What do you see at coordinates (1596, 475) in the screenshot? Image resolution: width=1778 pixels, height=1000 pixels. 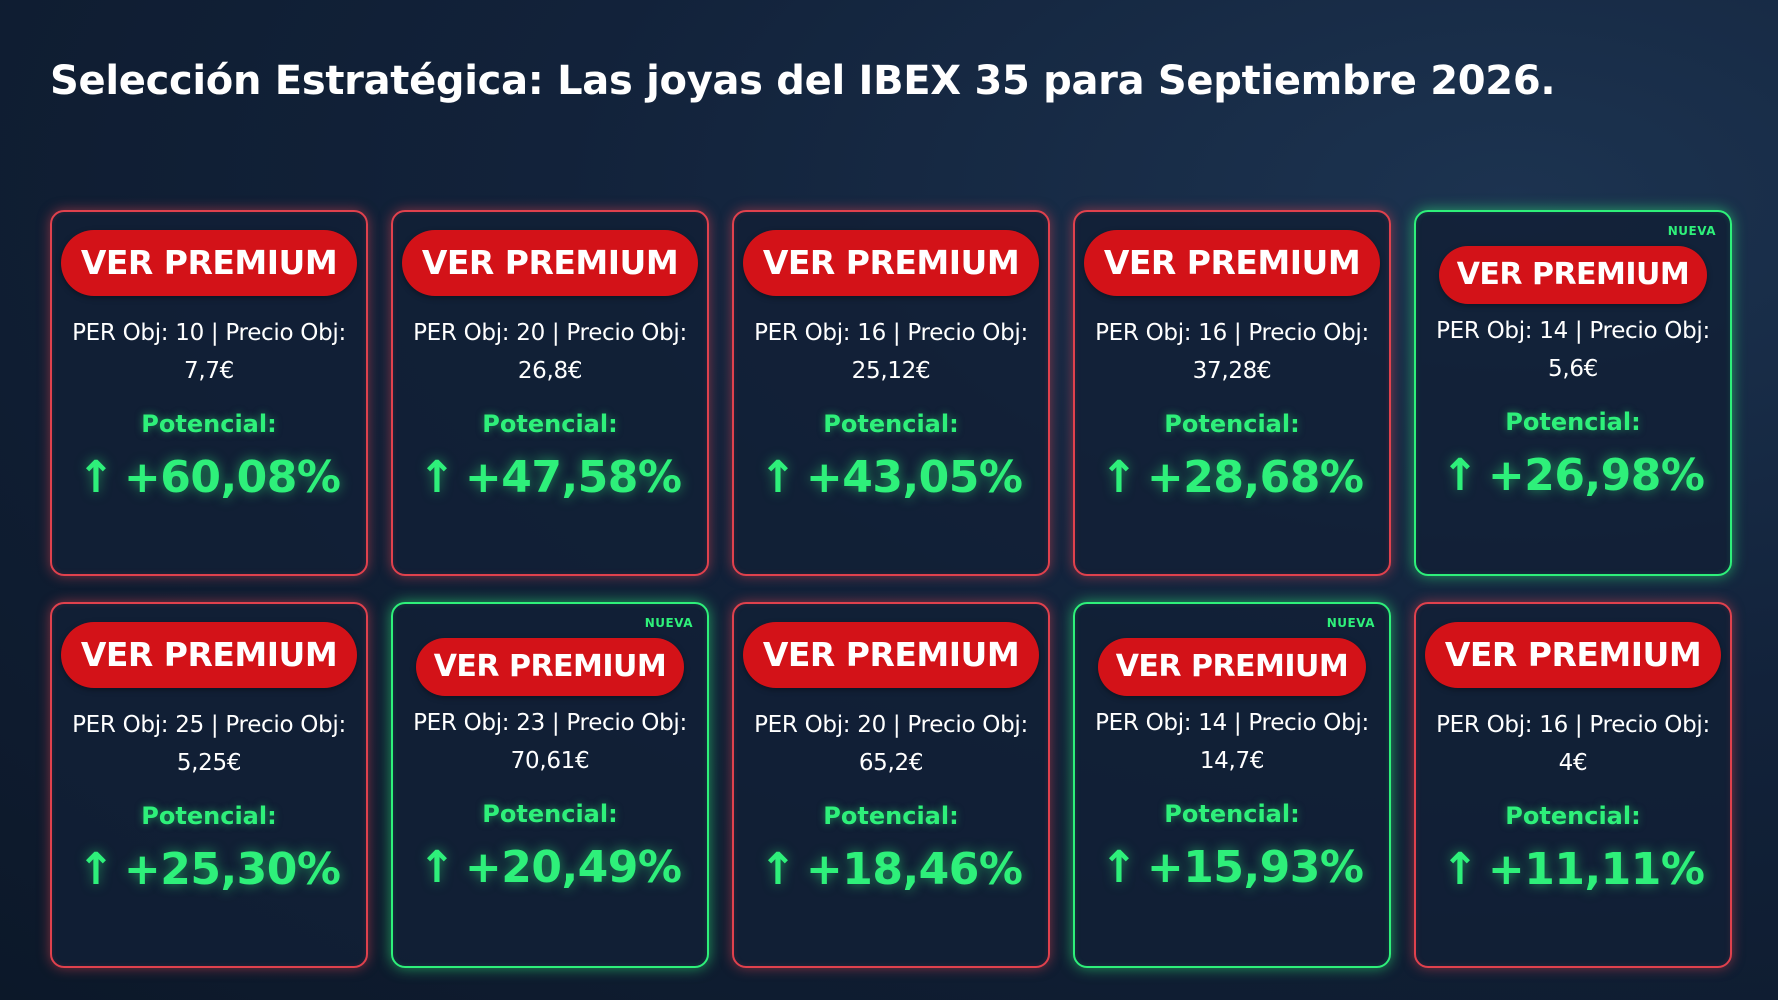 I see `potencial-value: +26,98%` at bounding box center [1596, 475].